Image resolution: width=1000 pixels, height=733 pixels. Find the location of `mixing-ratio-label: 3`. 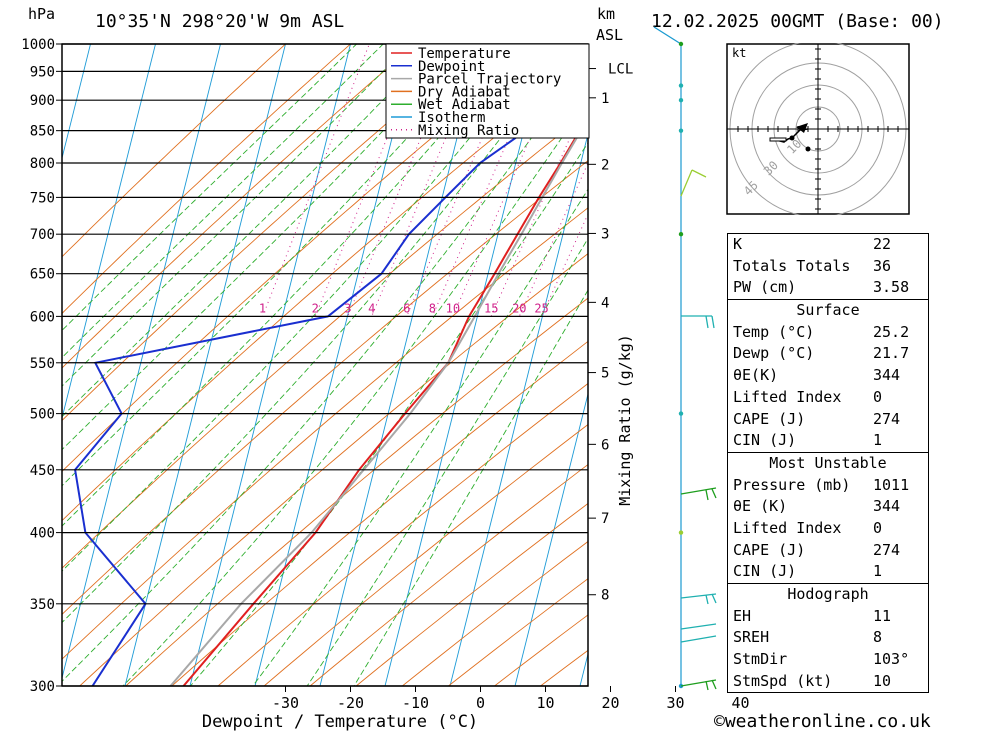

mixing-ratio-label: 3 is located at coordinates (347, 308).